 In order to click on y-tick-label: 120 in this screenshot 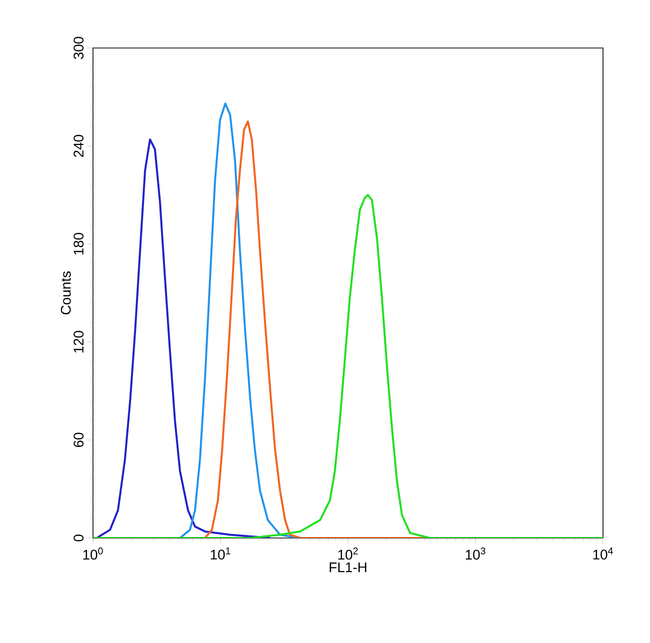, I will do `click(79, 341)`.